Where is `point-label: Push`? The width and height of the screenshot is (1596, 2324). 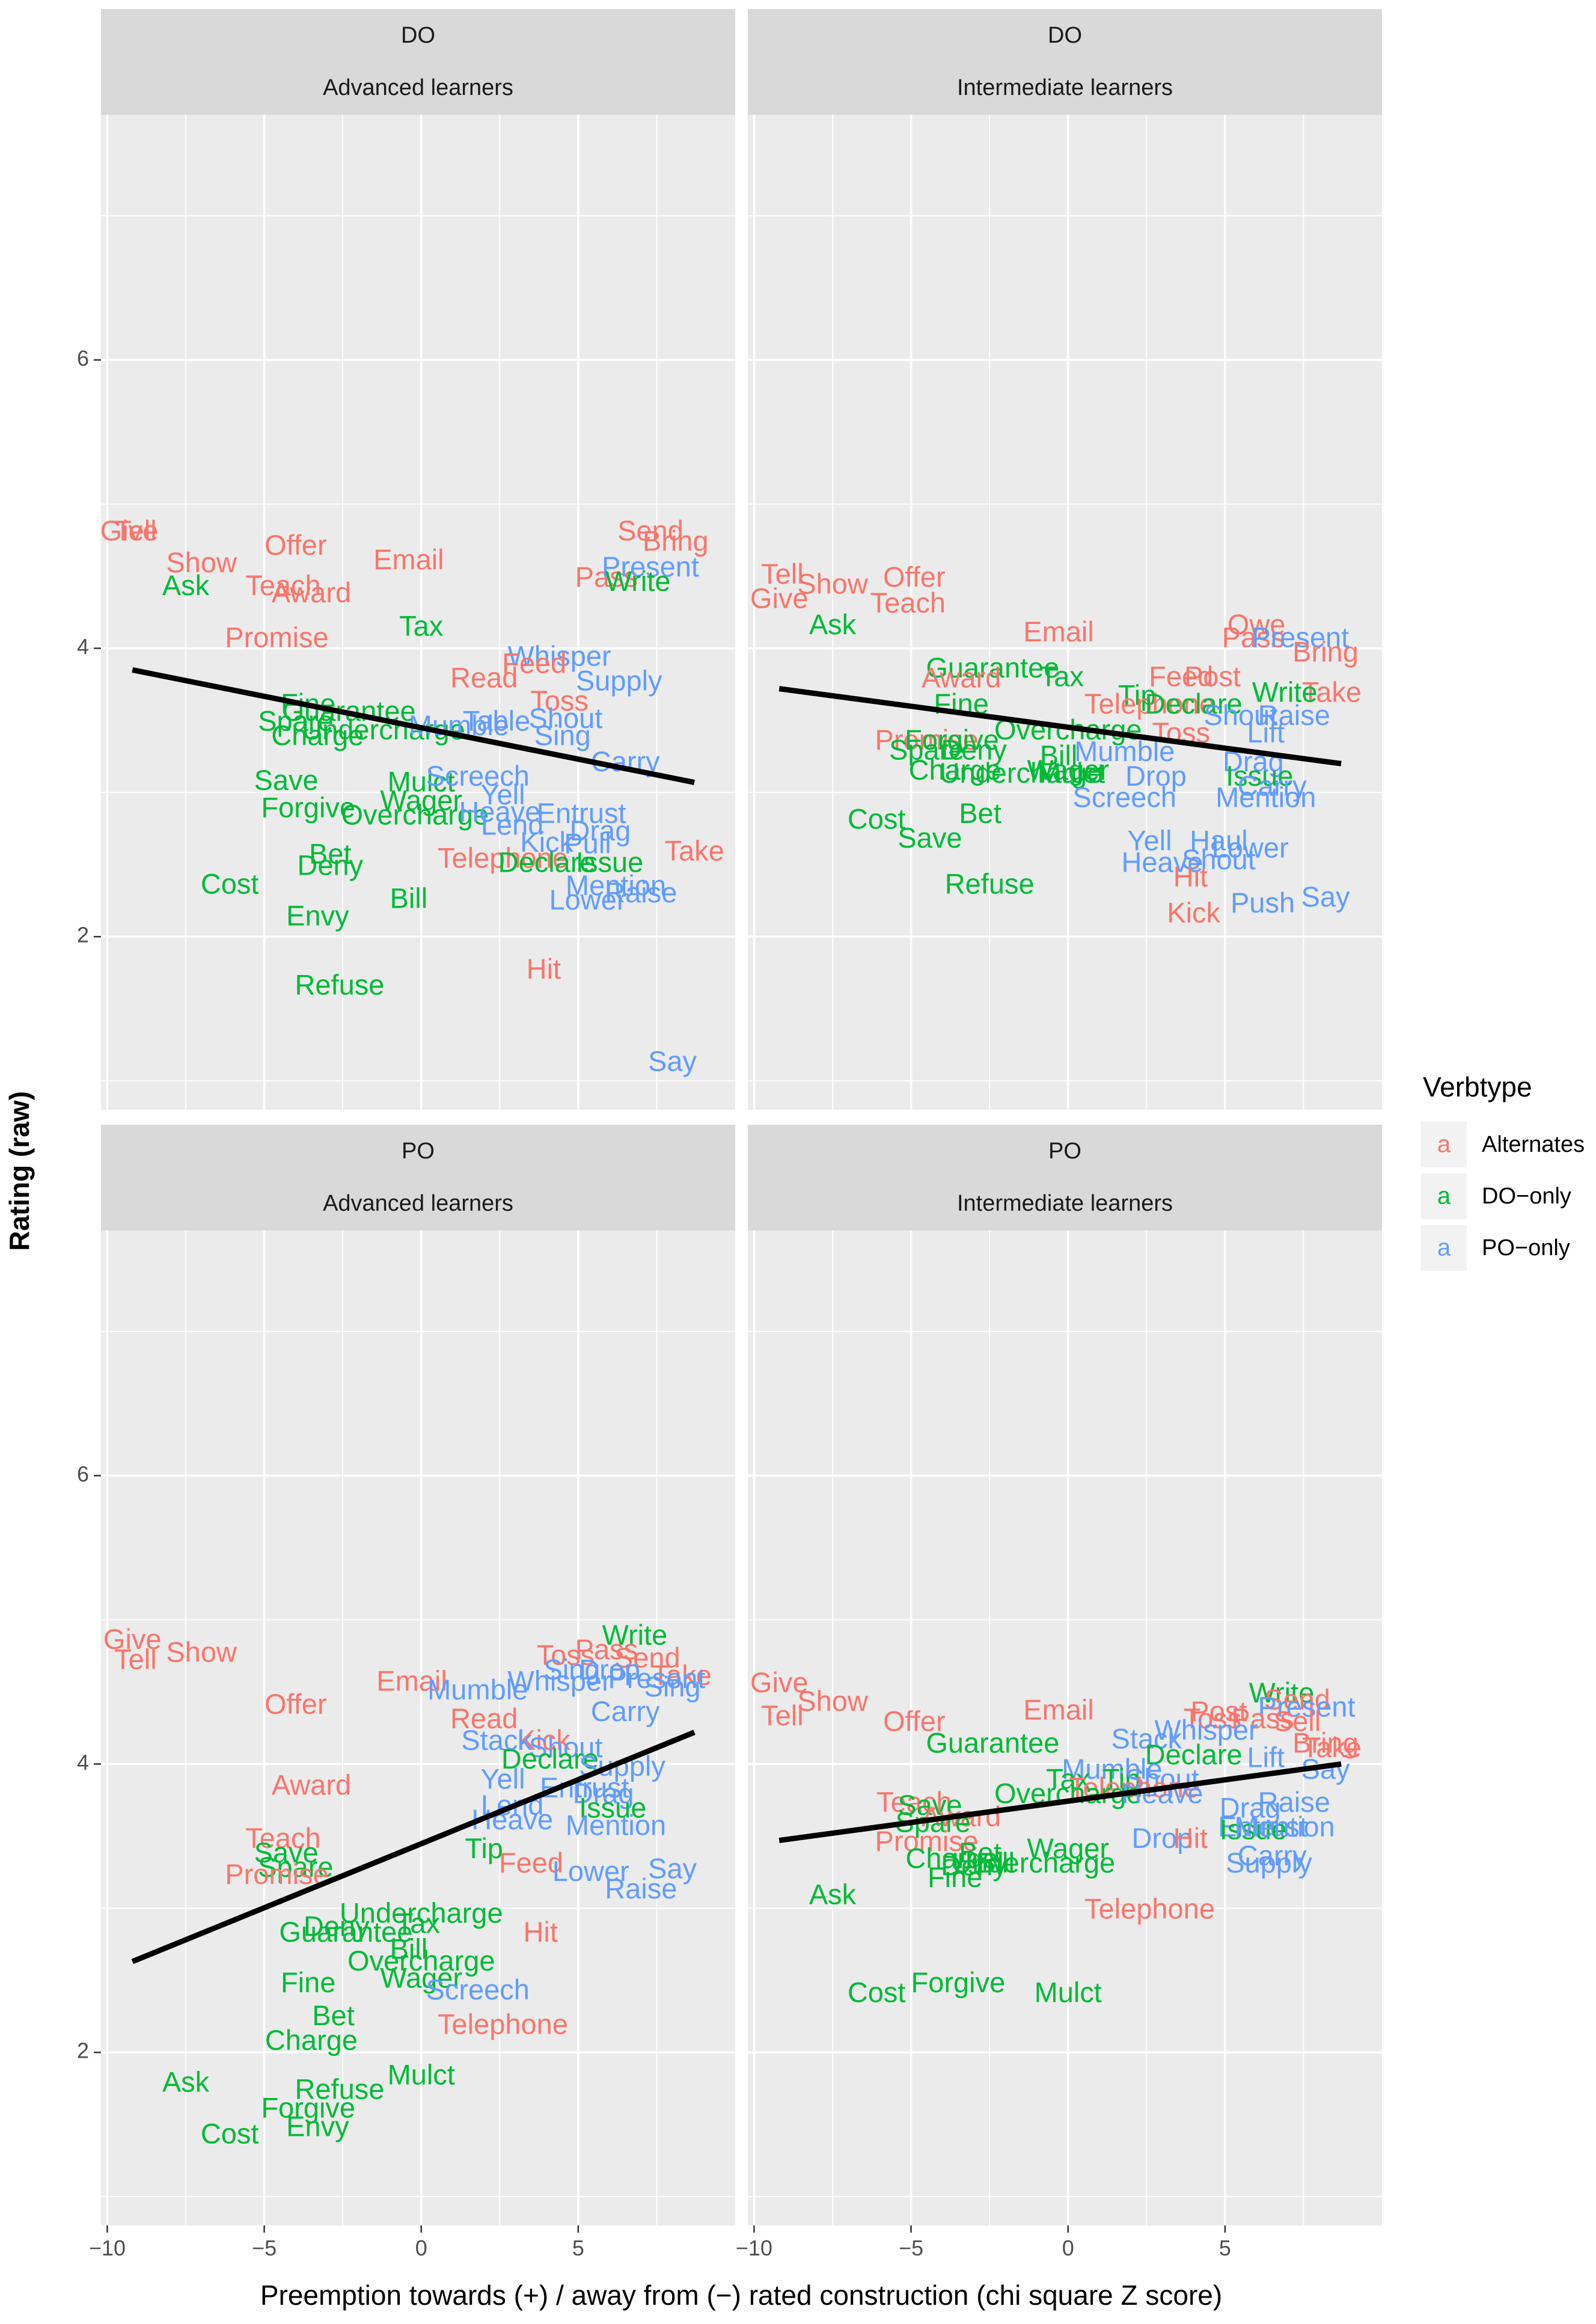
point-label: Push is located at coordinates (1263, 903).